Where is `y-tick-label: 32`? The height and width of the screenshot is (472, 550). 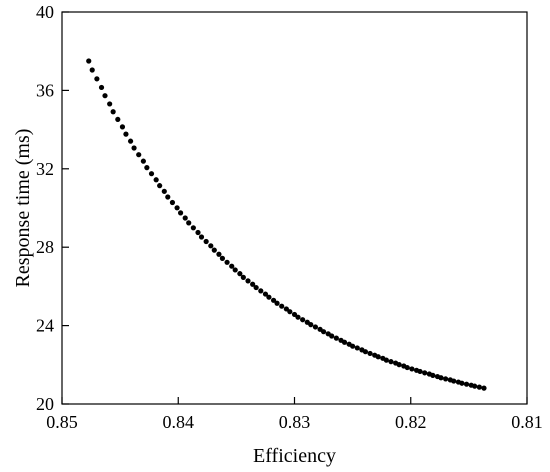 y-tick-label: 32 is located at coordinates (45, 169).